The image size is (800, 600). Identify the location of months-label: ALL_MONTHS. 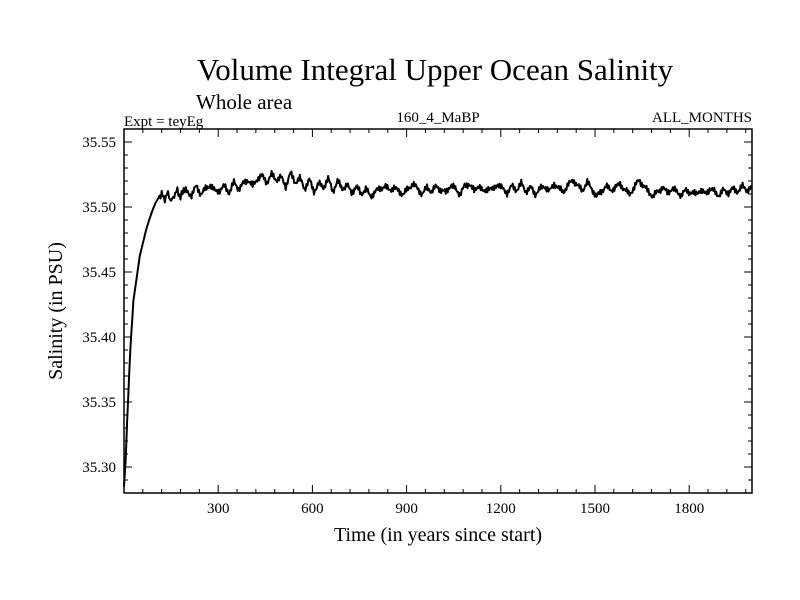
(702, 118).